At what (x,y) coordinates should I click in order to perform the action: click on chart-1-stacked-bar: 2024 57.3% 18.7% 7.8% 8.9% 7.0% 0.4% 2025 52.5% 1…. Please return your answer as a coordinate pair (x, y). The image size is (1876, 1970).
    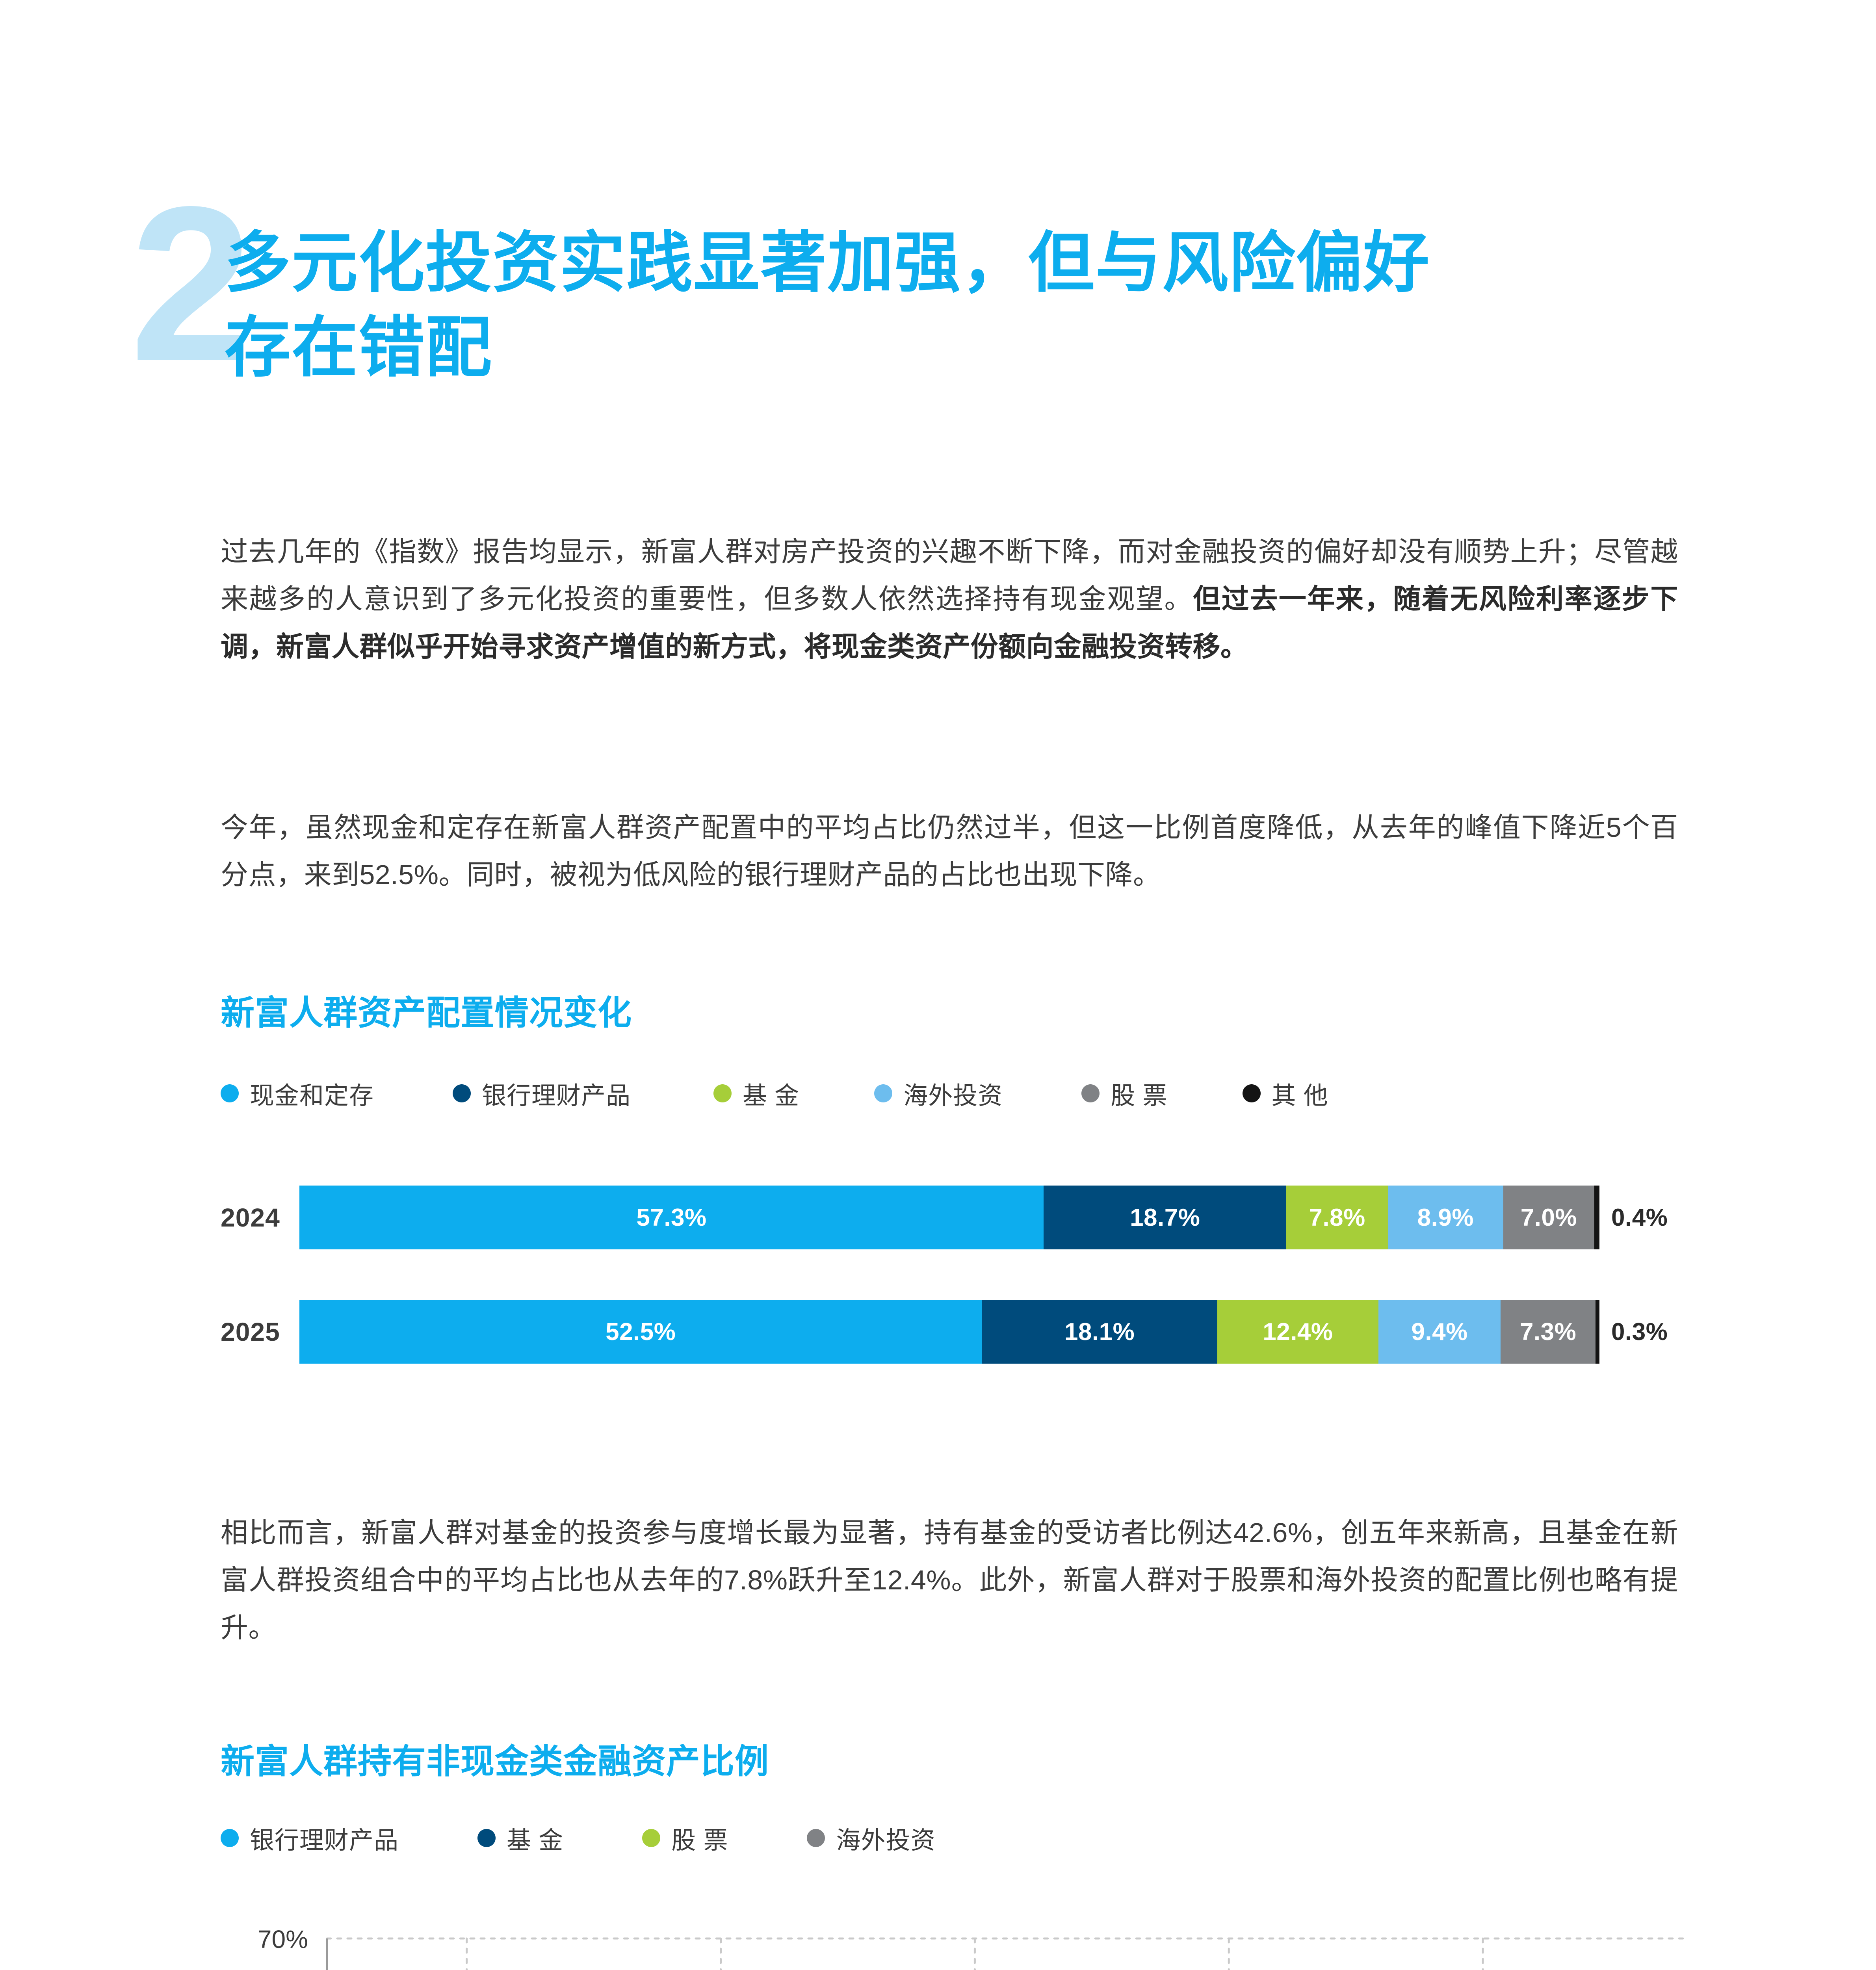
    Looking at the image, I should click on (961, 1308).